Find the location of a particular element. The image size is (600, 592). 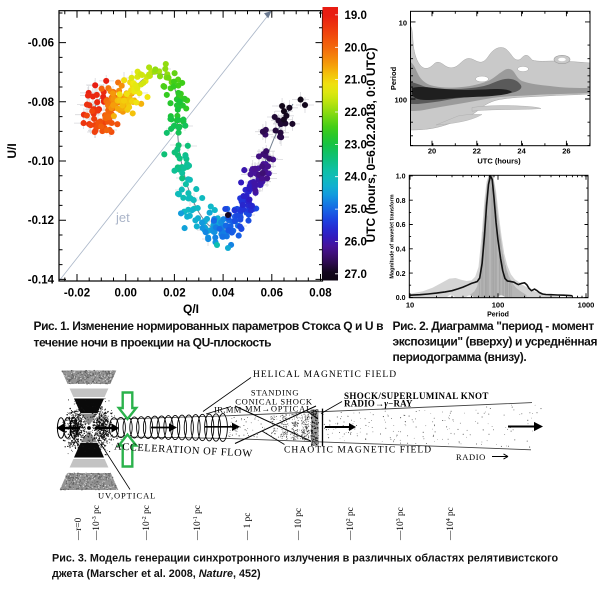

svg-text:течение ночи в проекции на QU-: течение ночи в проекции на QU-плоскость is located at coordinates (153, 343).